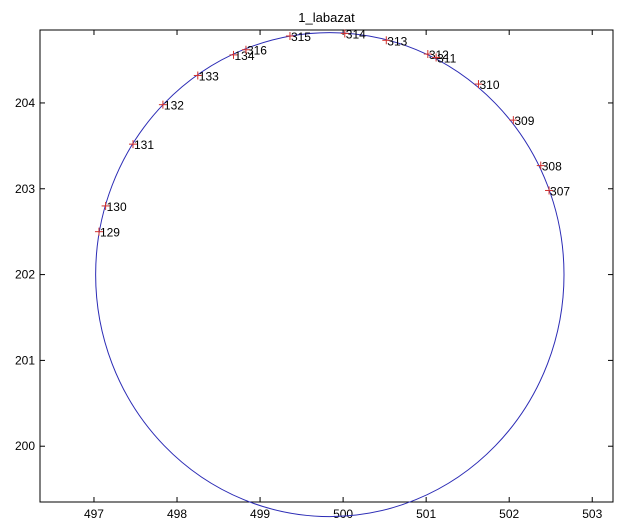 The image size is (628, 526). What do you see at coordinates (326, 17) in the screenshot?
I see `chart-title: 1_labazat` at bounding box center [326, 17].